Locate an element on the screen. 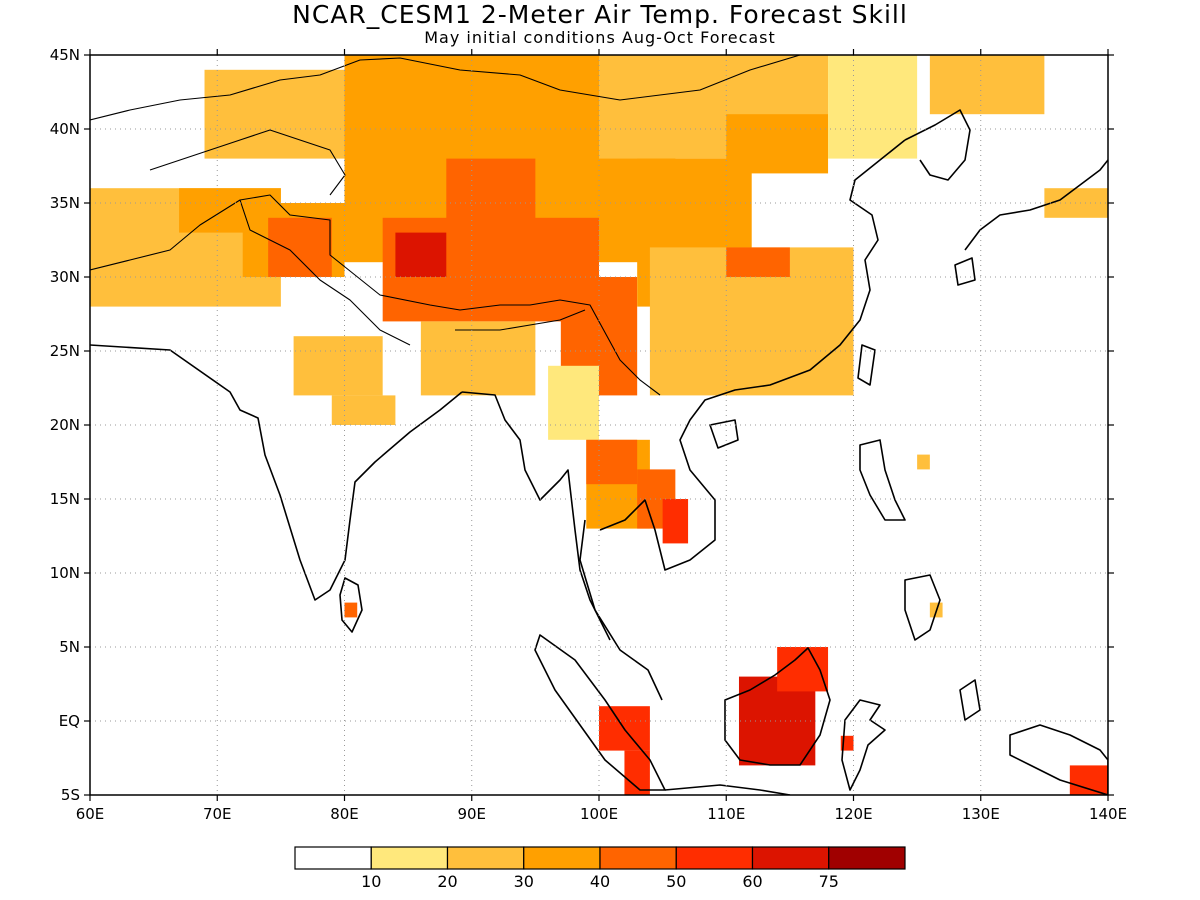 Image resolution: width=1200 pixels, height=900 pixels. lon-tick-label: 100E is located at coordinates (599, 814).